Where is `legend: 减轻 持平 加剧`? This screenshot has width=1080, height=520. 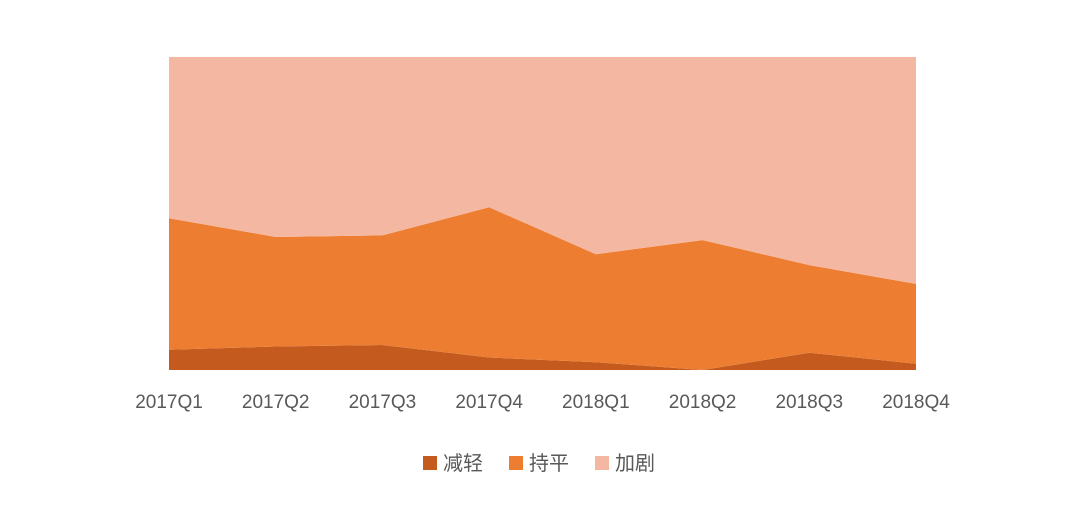 legend: 减轻 持平 加剧 is located at coordinates (539, 463).